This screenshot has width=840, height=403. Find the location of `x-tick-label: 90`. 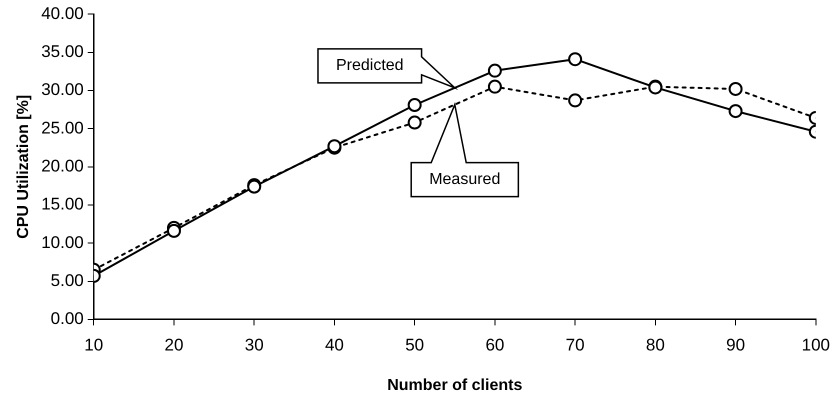

x-tick-label: 90 is located at coordinates (736, 344).